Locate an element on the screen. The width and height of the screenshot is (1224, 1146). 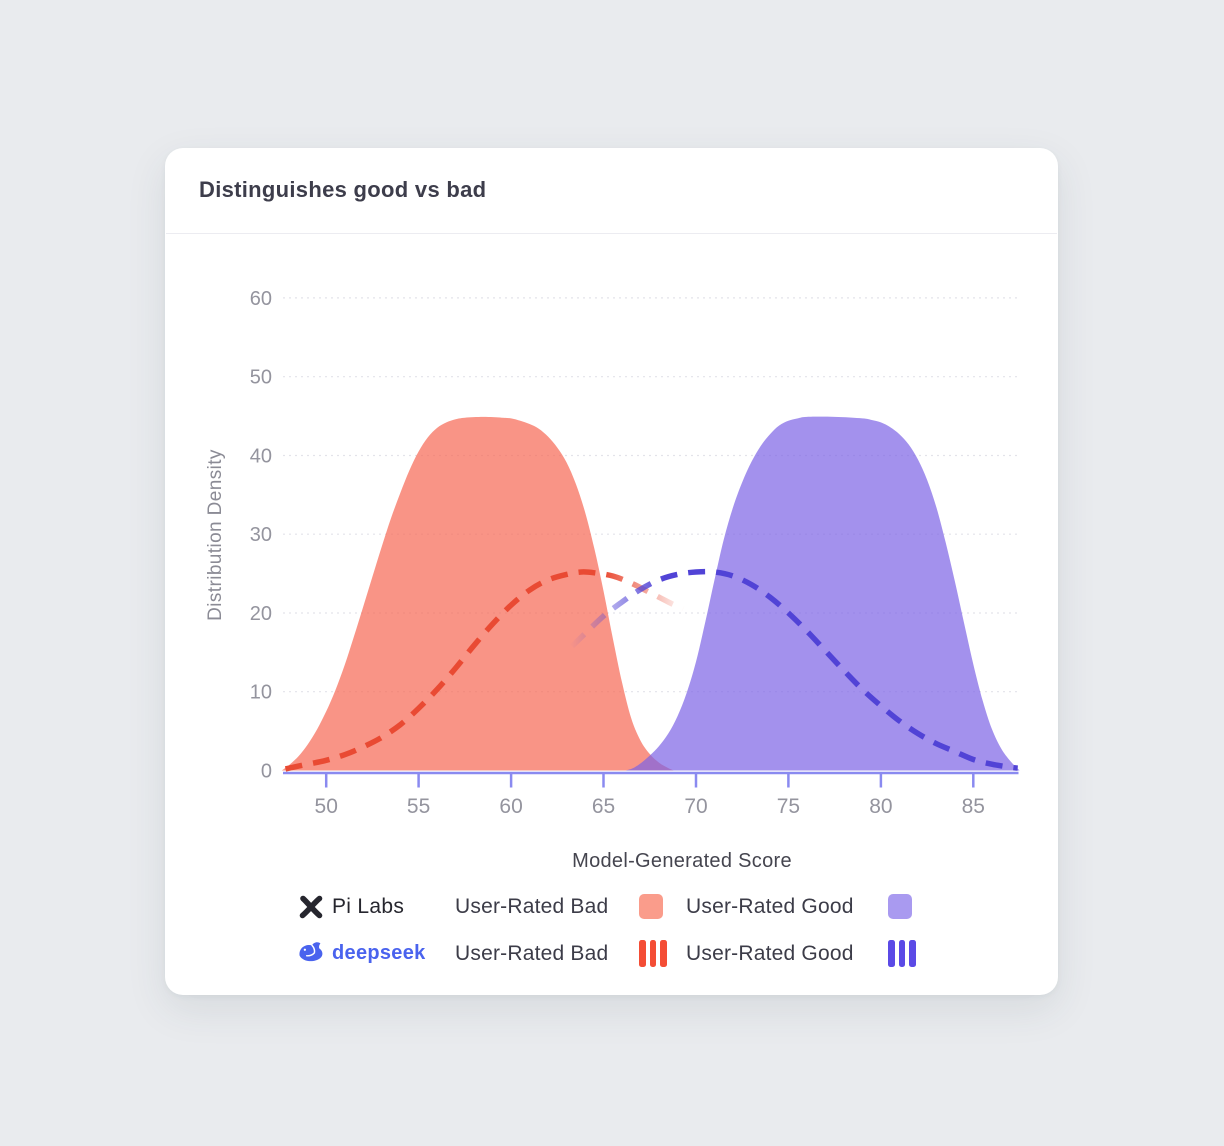
y-tick-label: 30 is located at coordinates (261, 535).